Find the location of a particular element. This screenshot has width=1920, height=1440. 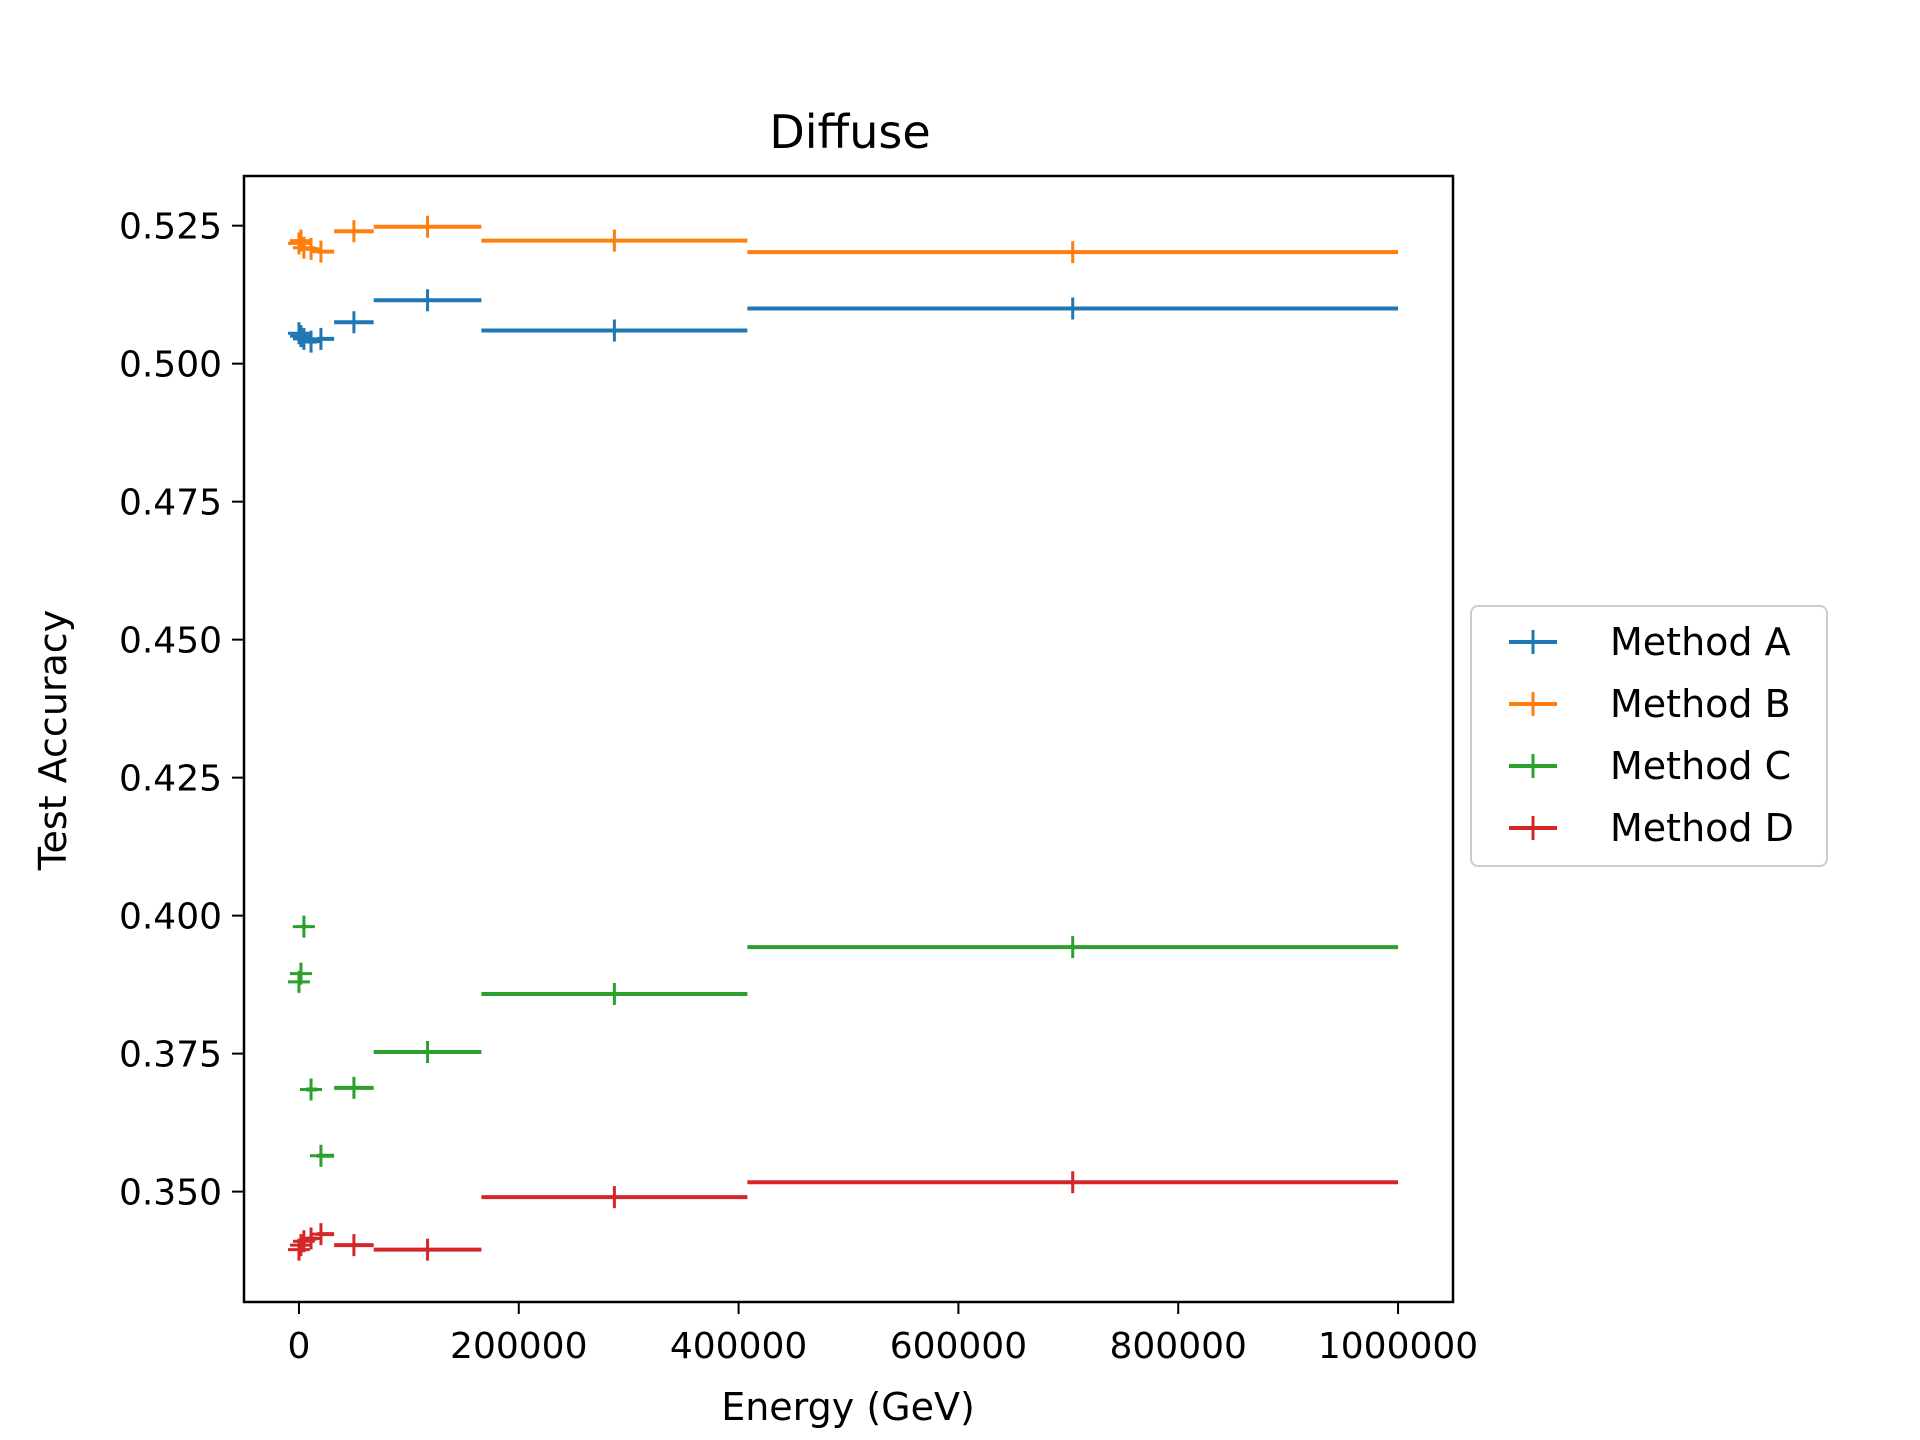

y-tick-label: 0.500 is located at coordinates (170, 365).